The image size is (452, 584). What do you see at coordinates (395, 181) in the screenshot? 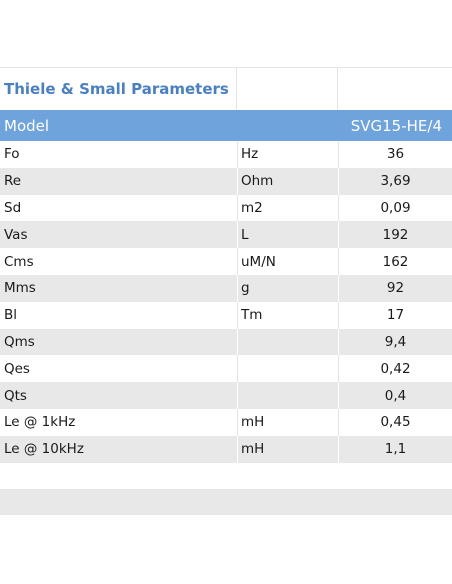
I see `param-value: 3,69` at bounding box center [395, 181].